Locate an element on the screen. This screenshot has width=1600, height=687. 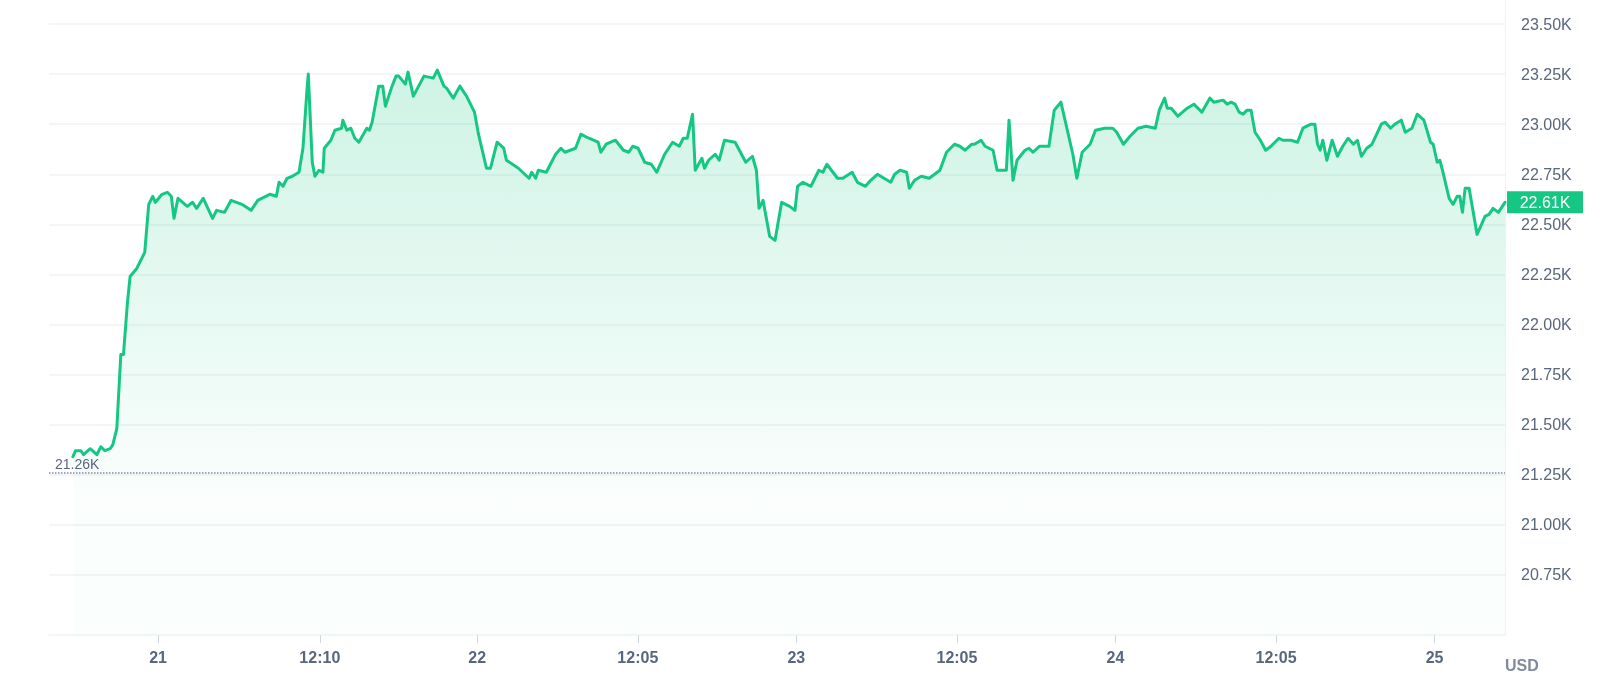
ref-line-label: 21.26K is located at coordinates (78, 463).